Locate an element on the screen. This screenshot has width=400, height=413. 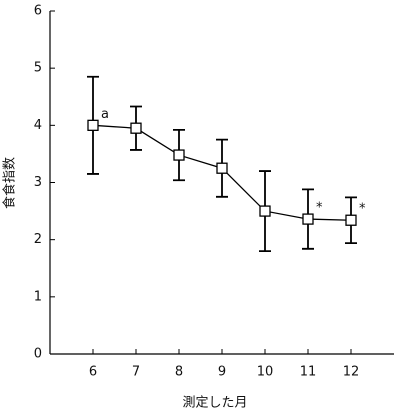
x-tick-label: 7 is located at coordinates (136, 372).